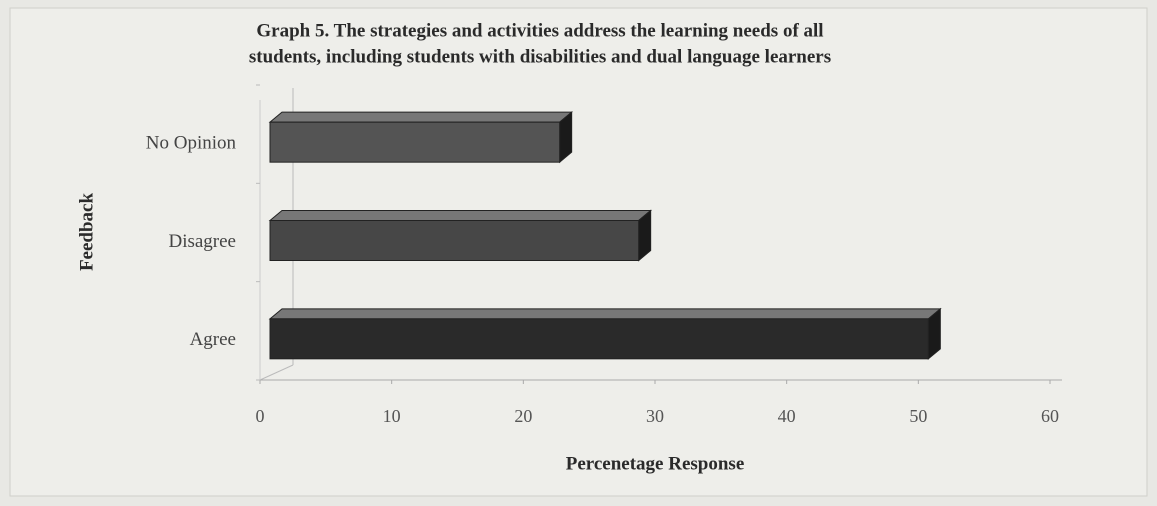  What do you see at coordinates (276, 372) in the screenshot?
I see `floor-edge` at bounding box center [276, 372].